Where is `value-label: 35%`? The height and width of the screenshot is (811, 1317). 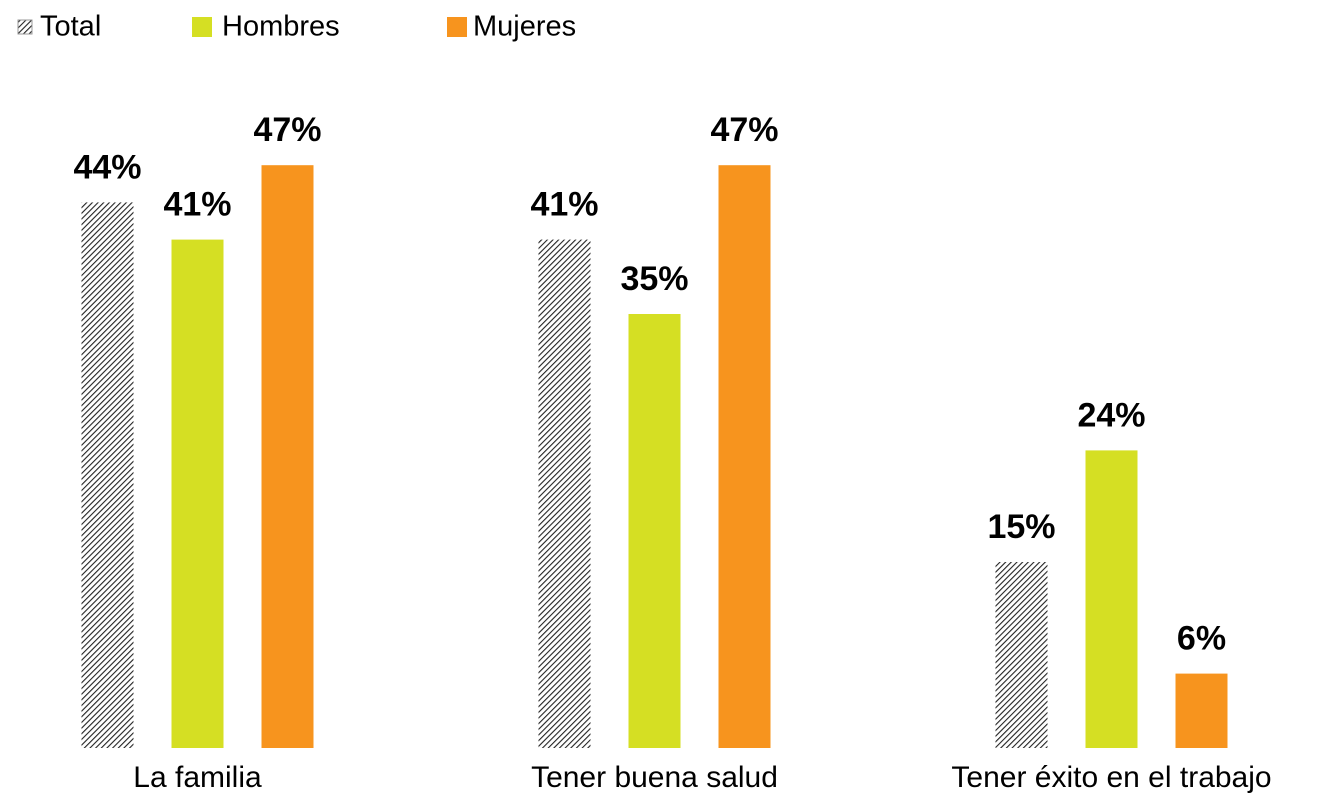
value-label: 35% is located at coordinates (654, 279).